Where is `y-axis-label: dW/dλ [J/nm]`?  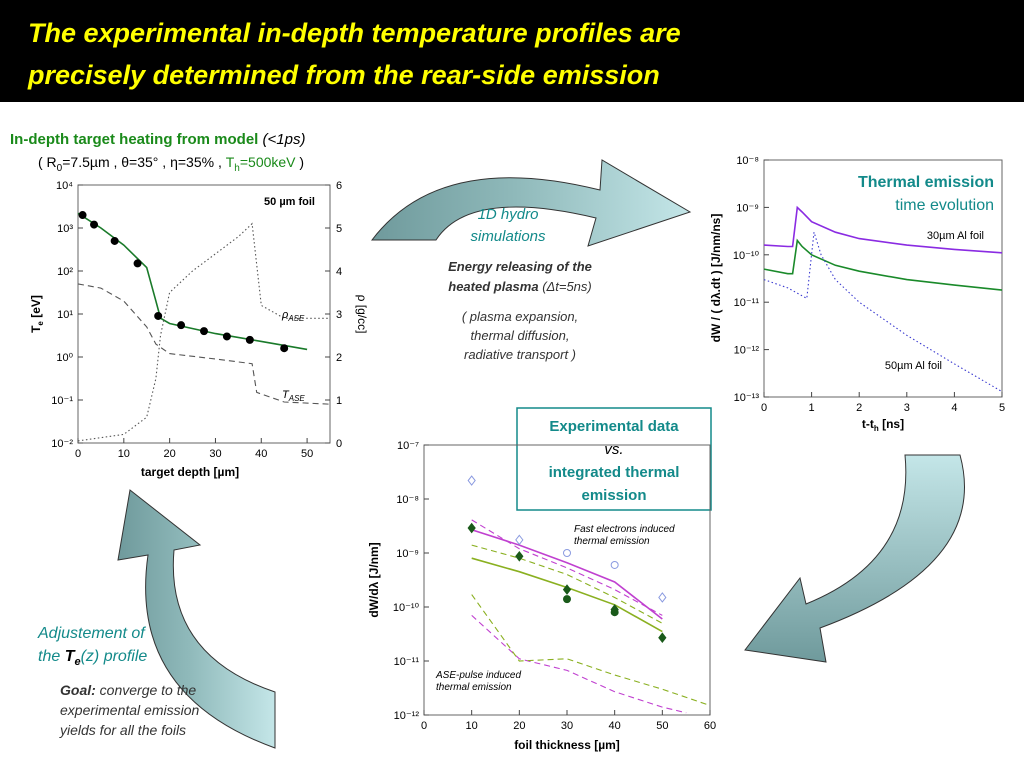 y-axis-label: dW/dλ [J/nm] is located at coordinates (374, 579).